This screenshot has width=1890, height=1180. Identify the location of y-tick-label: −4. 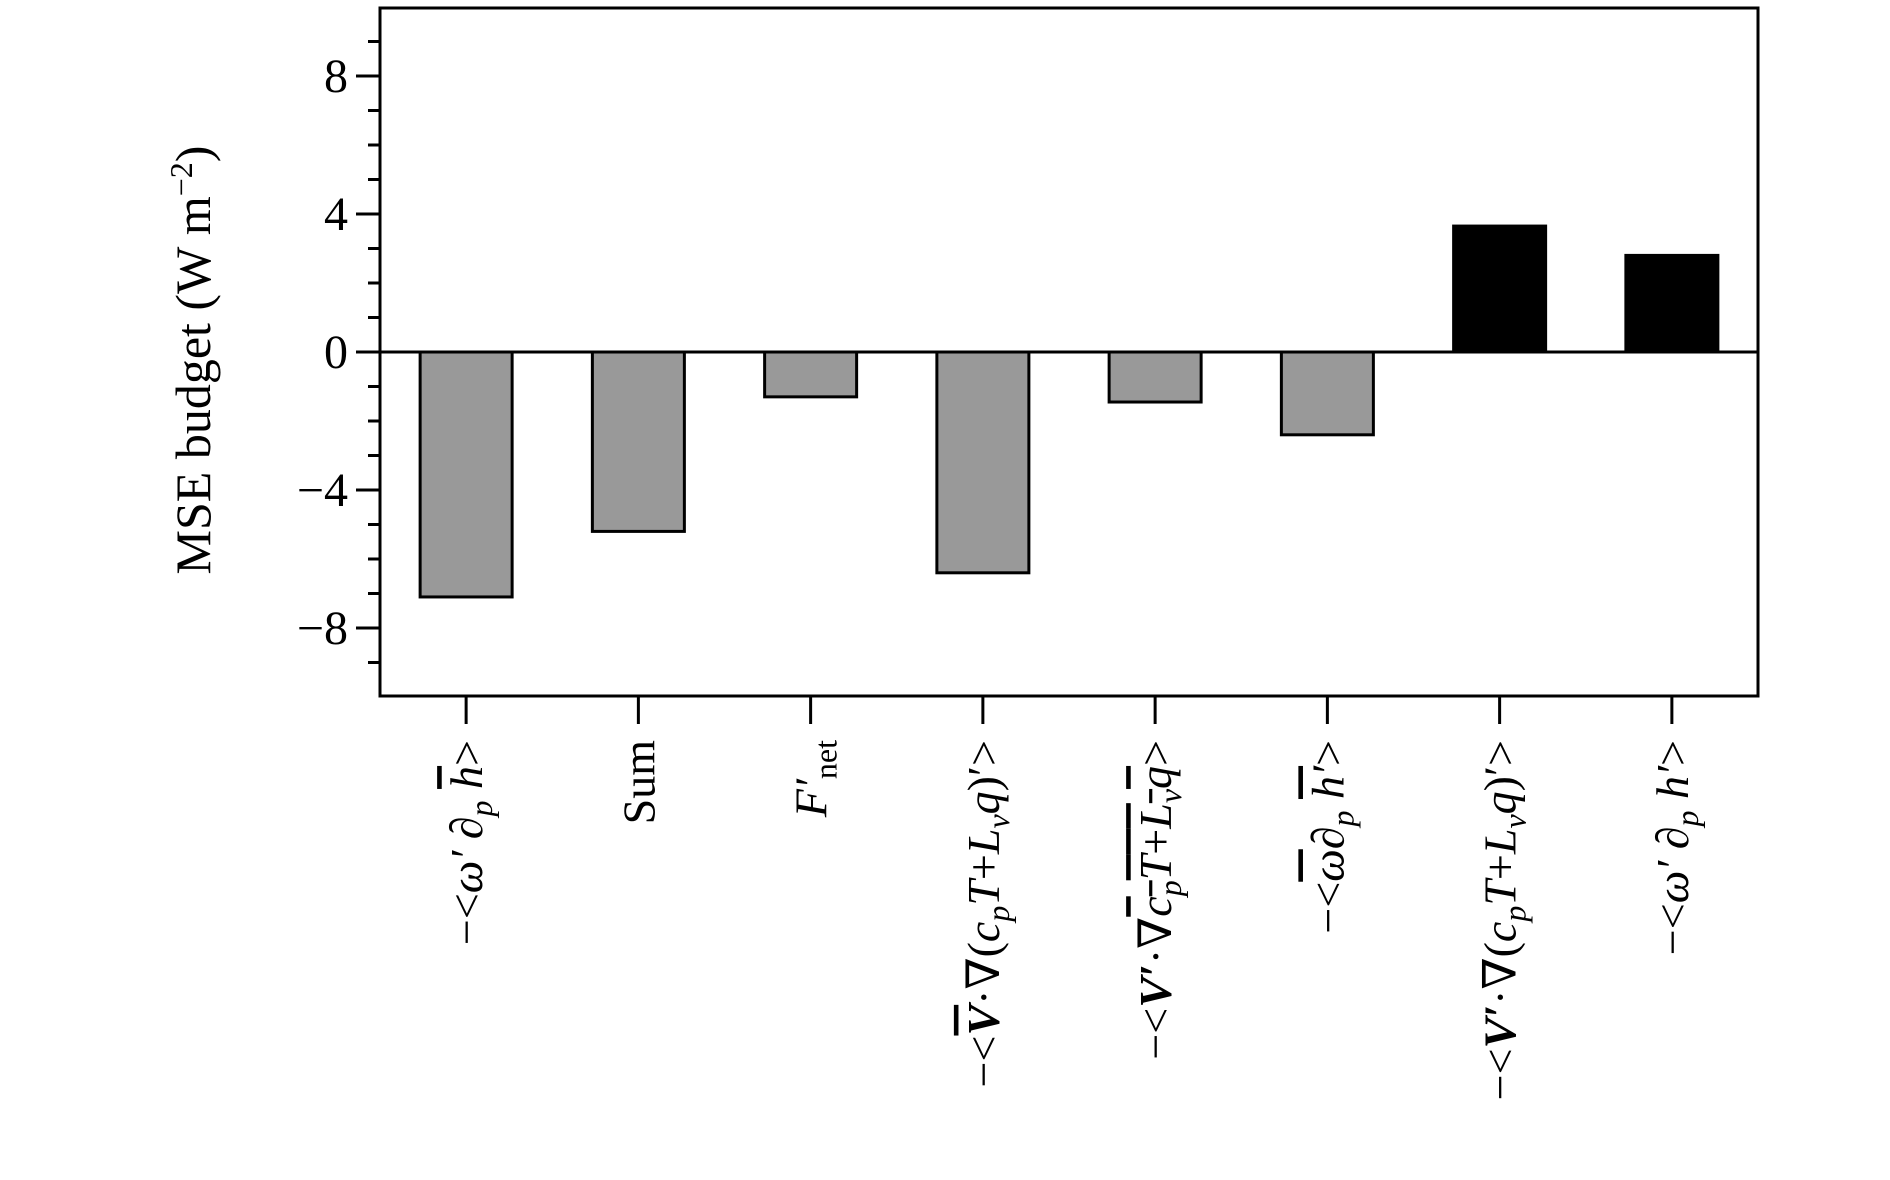
(322, 490).